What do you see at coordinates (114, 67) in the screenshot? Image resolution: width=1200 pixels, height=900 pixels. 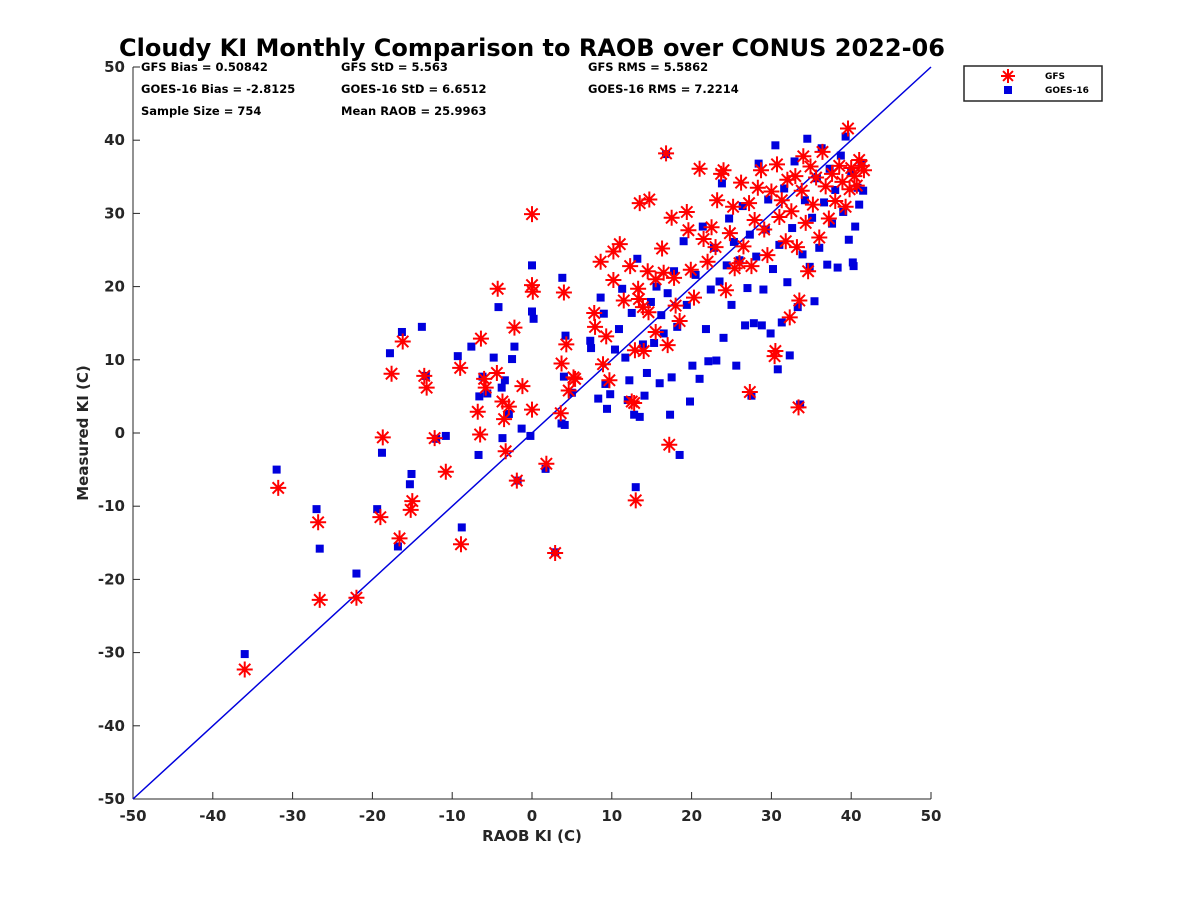 I see `y-tick-label: 50` at bounding box center [114, 67].